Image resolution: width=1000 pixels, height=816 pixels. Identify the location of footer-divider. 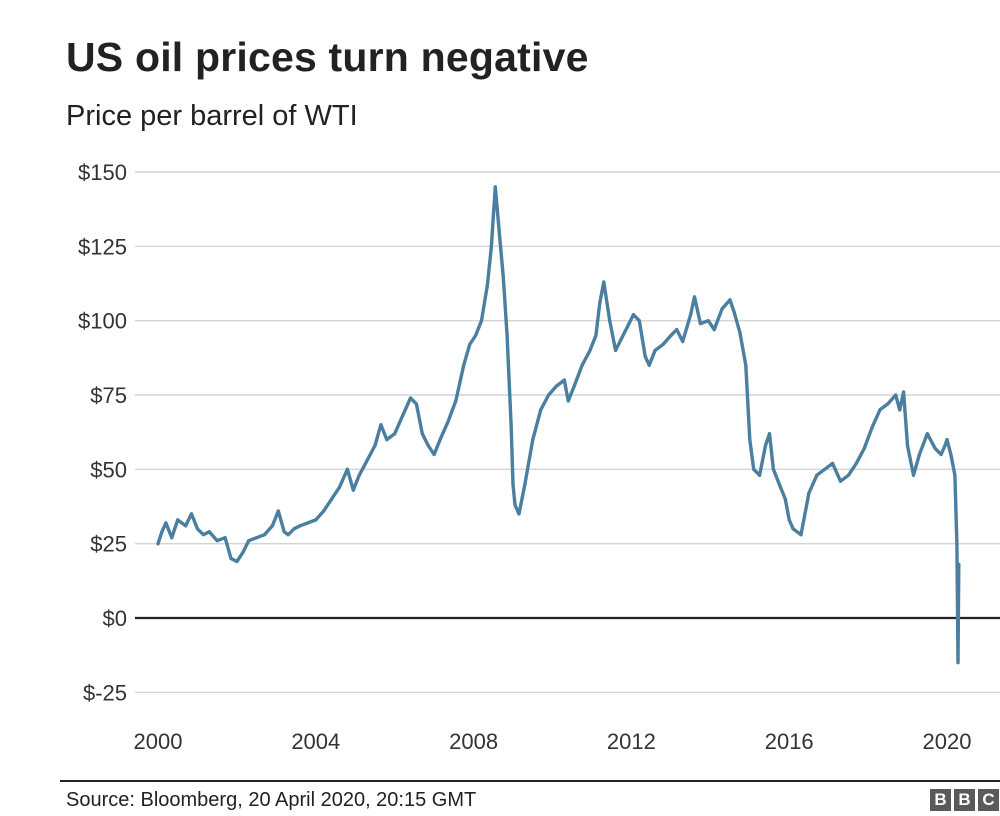
(530, 781).